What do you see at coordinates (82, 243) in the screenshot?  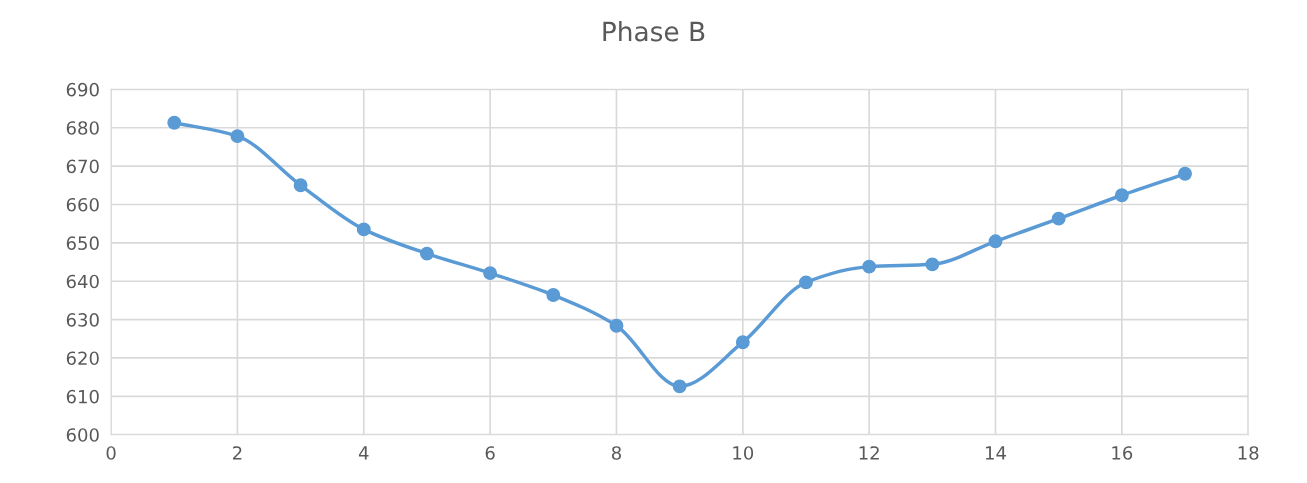 I see `y-tick-label: 650` at bounding box center [82, 243].